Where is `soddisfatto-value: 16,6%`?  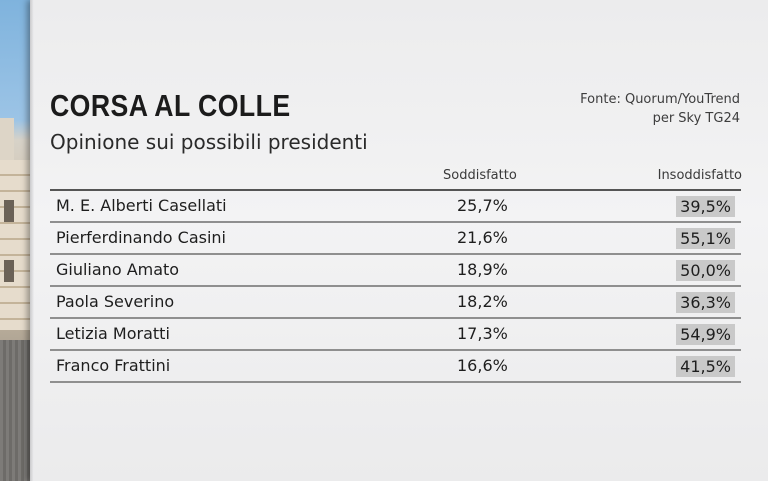
soddisfatto-value: 16,6% is located at coordinates (482, 365).